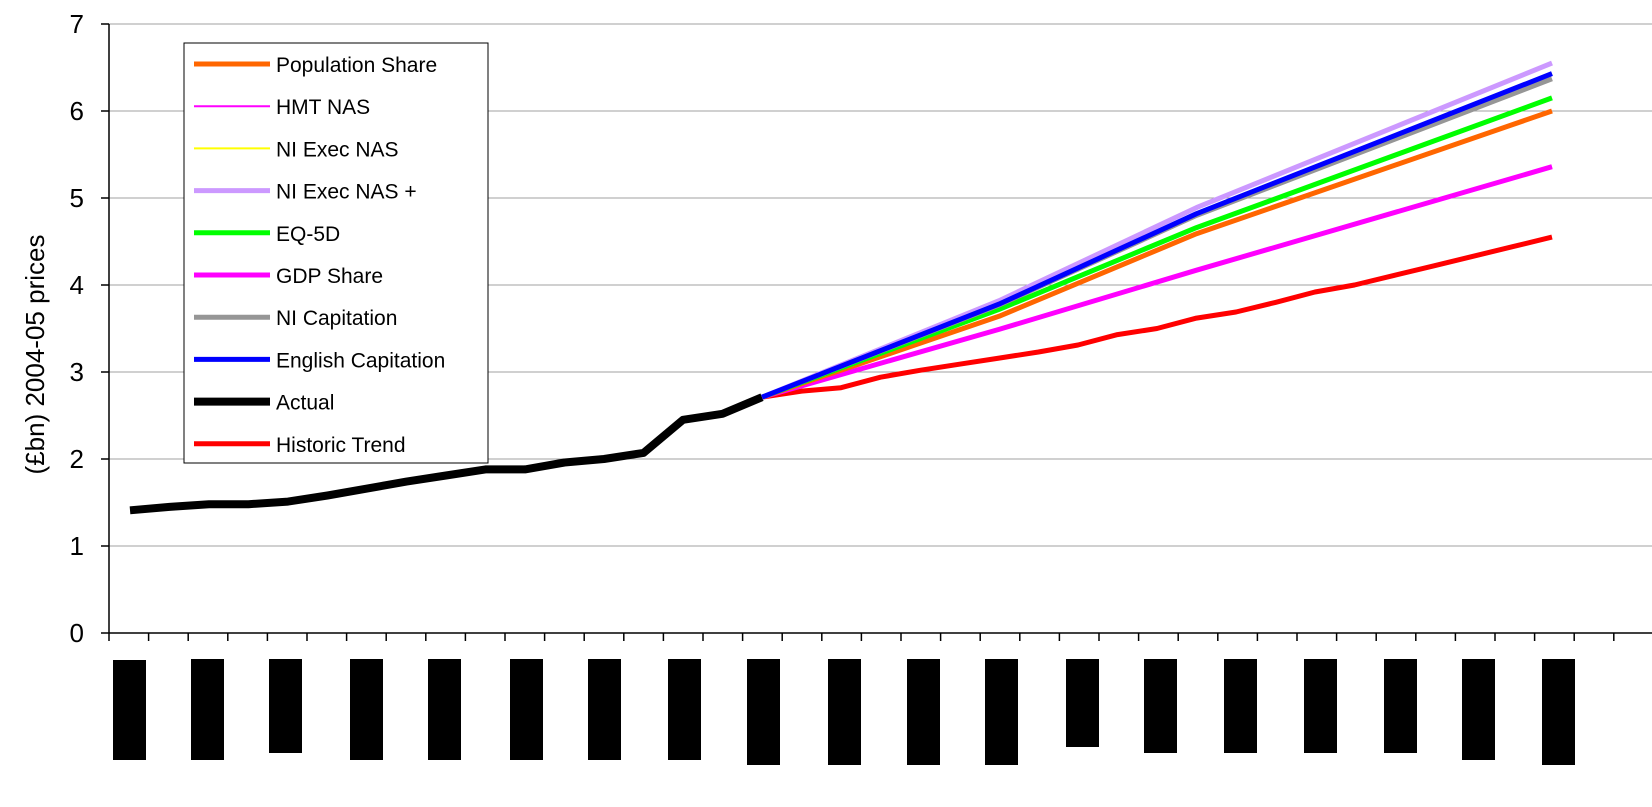 The width and height of the screenshot is (1652, 807). What do you see at coordinates (308, 234) in the screenshot?
I see `legend-label: EQ-5D` at bounding box center [308, 234].